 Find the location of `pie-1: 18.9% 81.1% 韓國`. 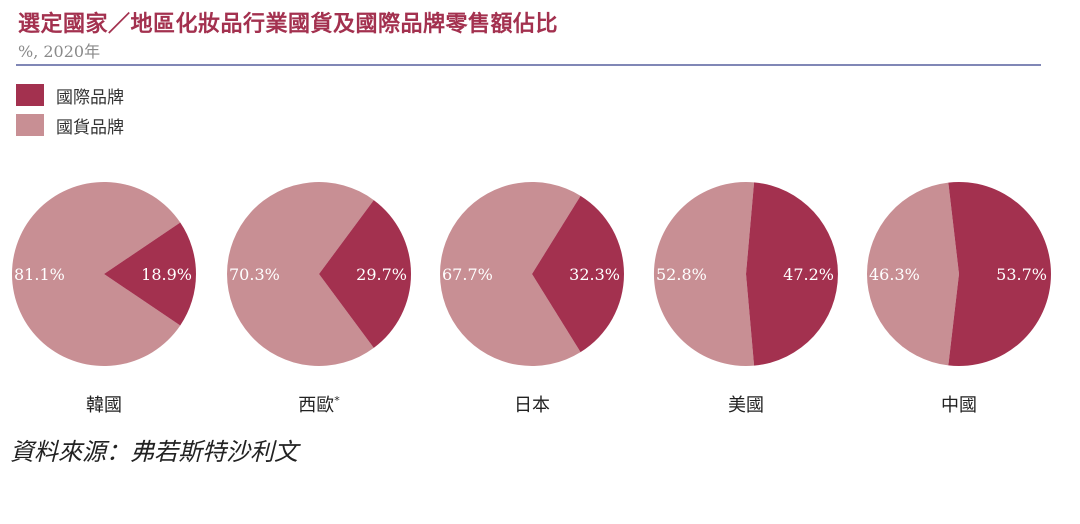

pie-1: 18.9% 81.1% 韓國 is located at coordinates (103, 299).